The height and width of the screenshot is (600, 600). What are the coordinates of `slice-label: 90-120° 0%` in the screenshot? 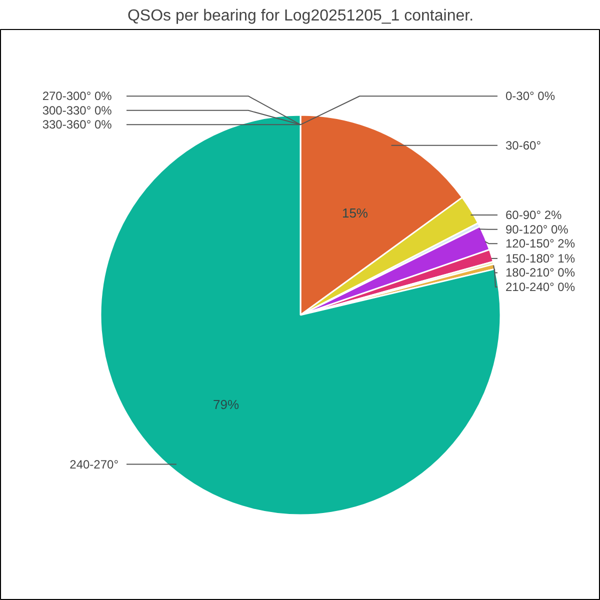 It's located at (537, 229).